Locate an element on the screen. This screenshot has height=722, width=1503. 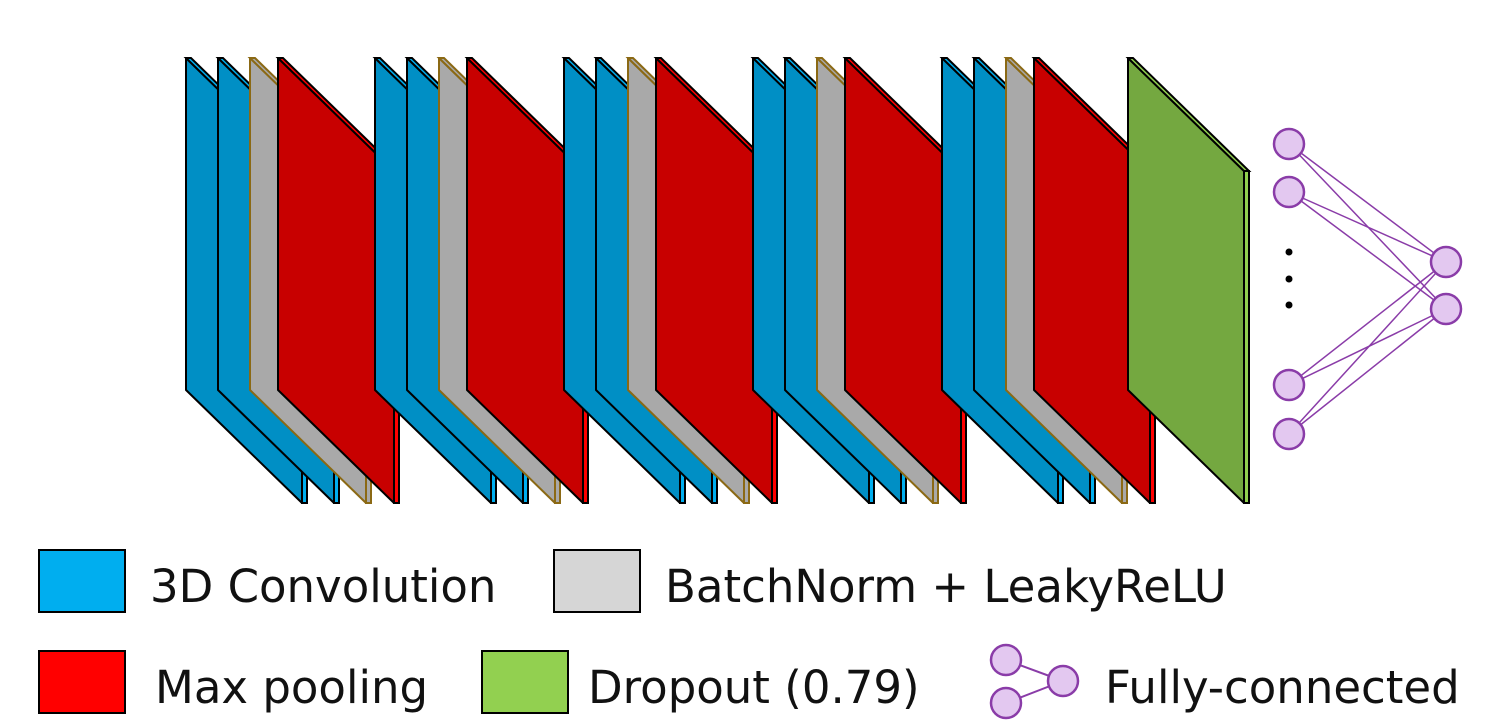
fully-connected-icon is located at coordinates (1034, 681).